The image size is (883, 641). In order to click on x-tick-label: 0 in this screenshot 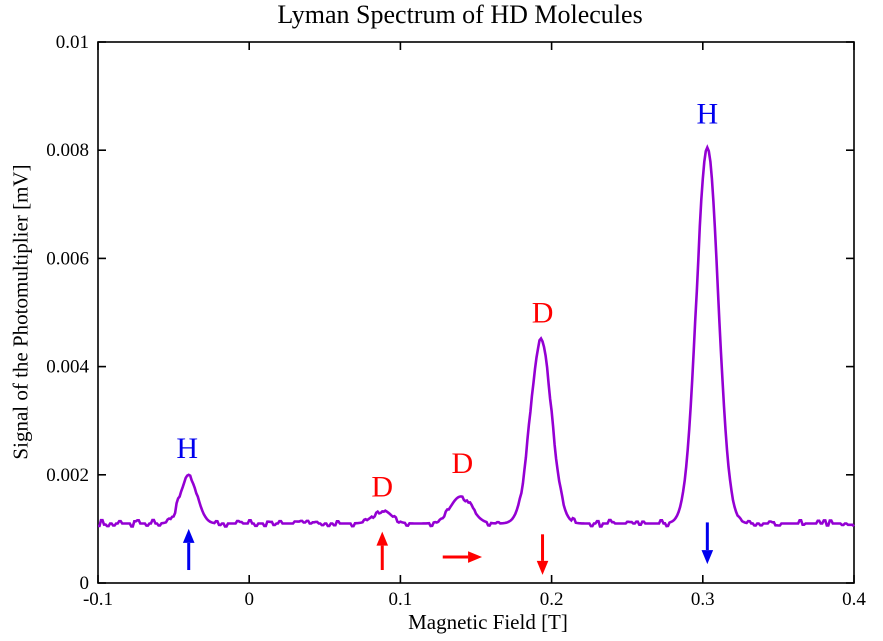, I will do `click(249, 599)`.